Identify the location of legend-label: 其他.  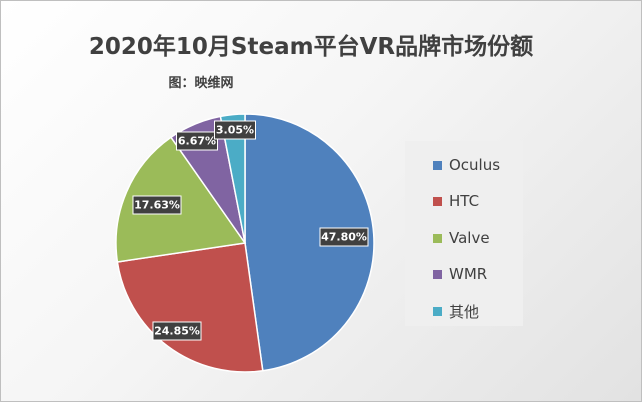
(464, 311).